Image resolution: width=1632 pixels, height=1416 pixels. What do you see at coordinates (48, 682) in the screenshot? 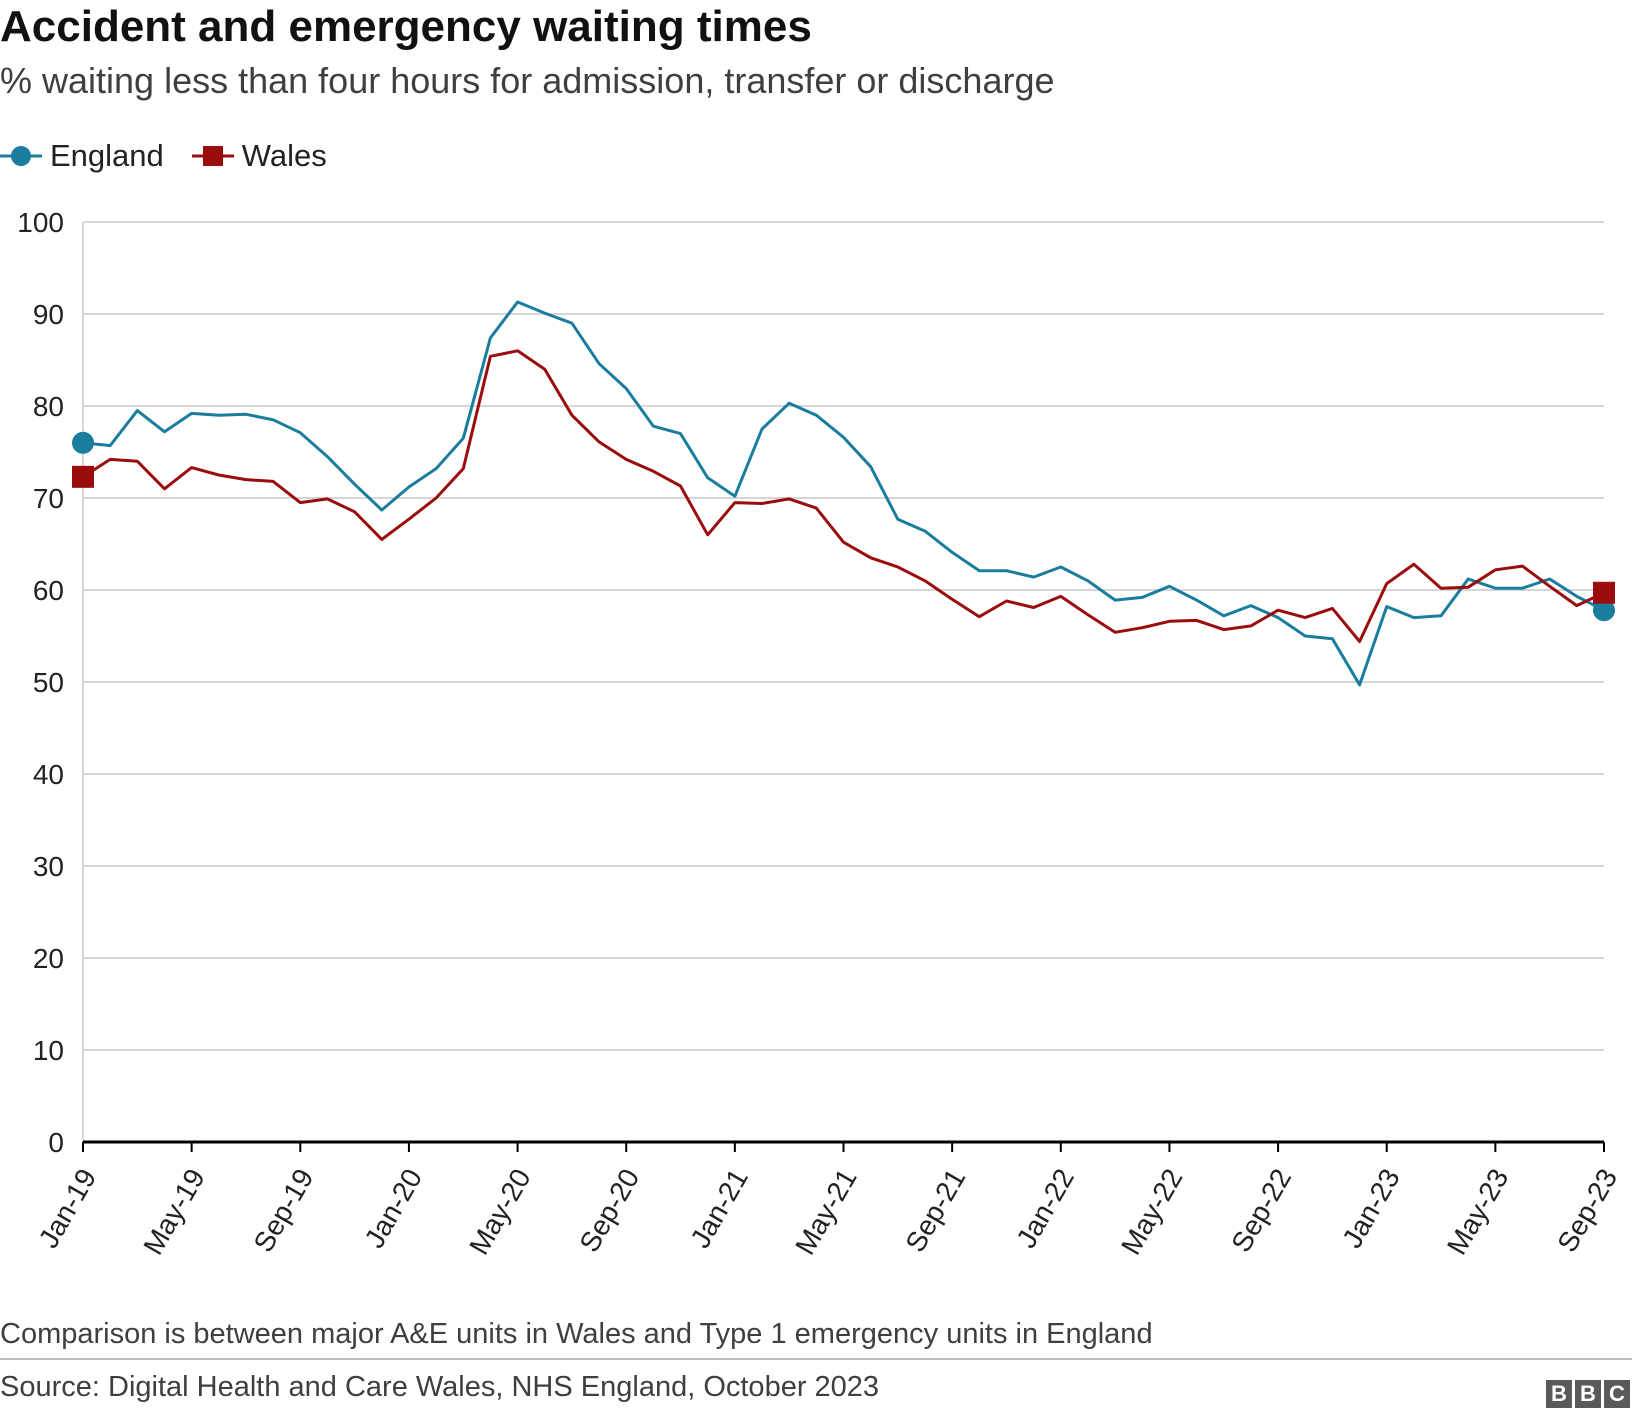
I see `y-tick-label: 50` at bounding box center [48, 682].